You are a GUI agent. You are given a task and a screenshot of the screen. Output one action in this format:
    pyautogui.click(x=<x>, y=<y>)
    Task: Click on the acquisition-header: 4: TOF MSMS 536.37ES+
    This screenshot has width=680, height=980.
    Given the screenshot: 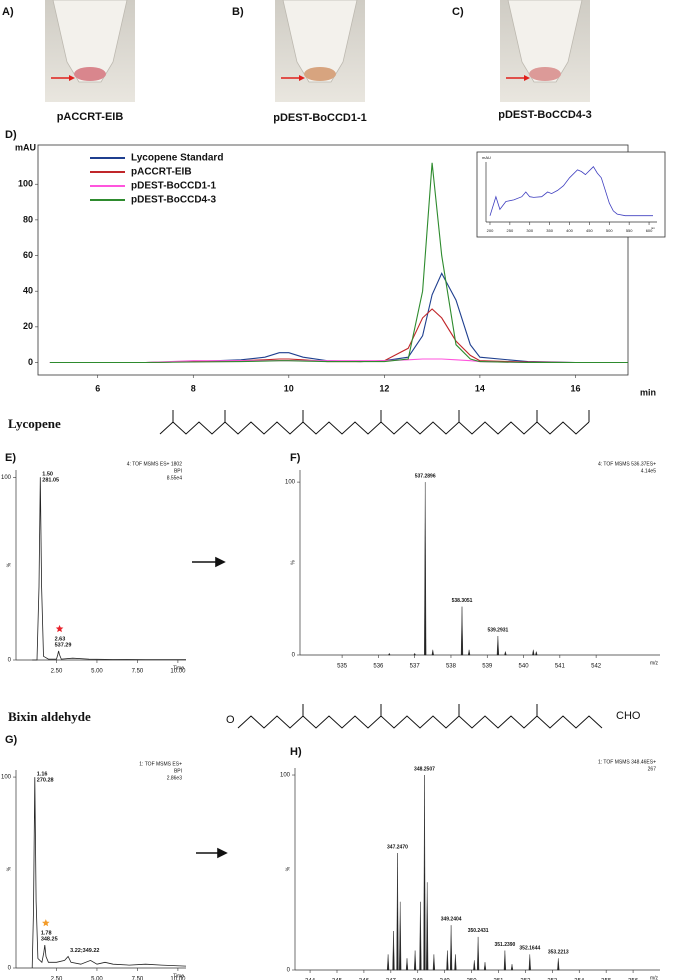 What is the action you would take?
    pyautogui.click(x=627, y=464)
    